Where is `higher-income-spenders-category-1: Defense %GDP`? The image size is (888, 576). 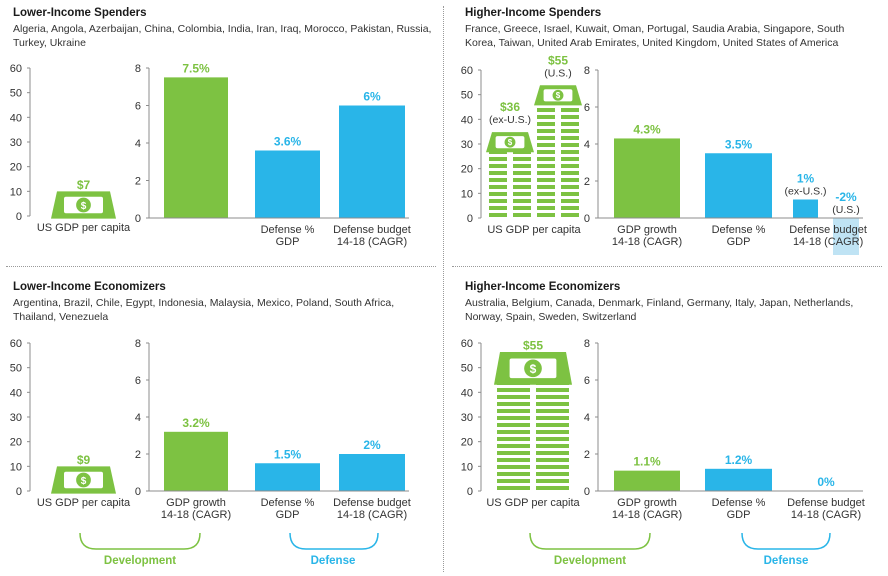
higher-income-spenders-category-1: Defense %GDP is located at coordinates (739, 236).